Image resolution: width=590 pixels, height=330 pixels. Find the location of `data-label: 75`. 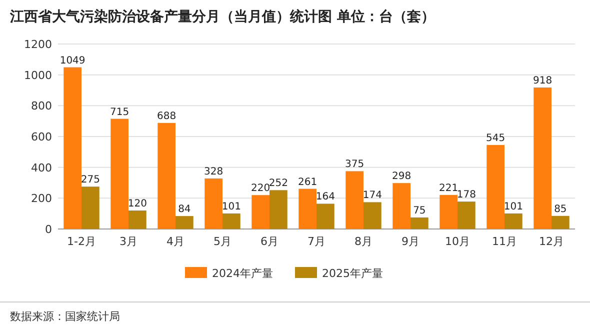

data-label: 75 is located at coordinates (419, 210).